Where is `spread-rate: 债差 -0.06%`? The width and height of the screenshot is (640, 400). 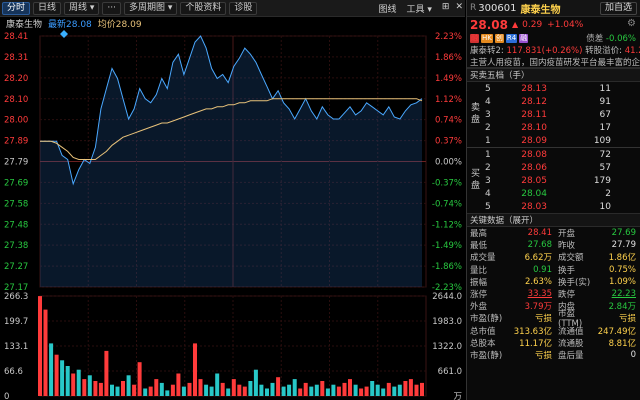
spread-rate: 债差 -0.06% is located at coordinates (611, 39).